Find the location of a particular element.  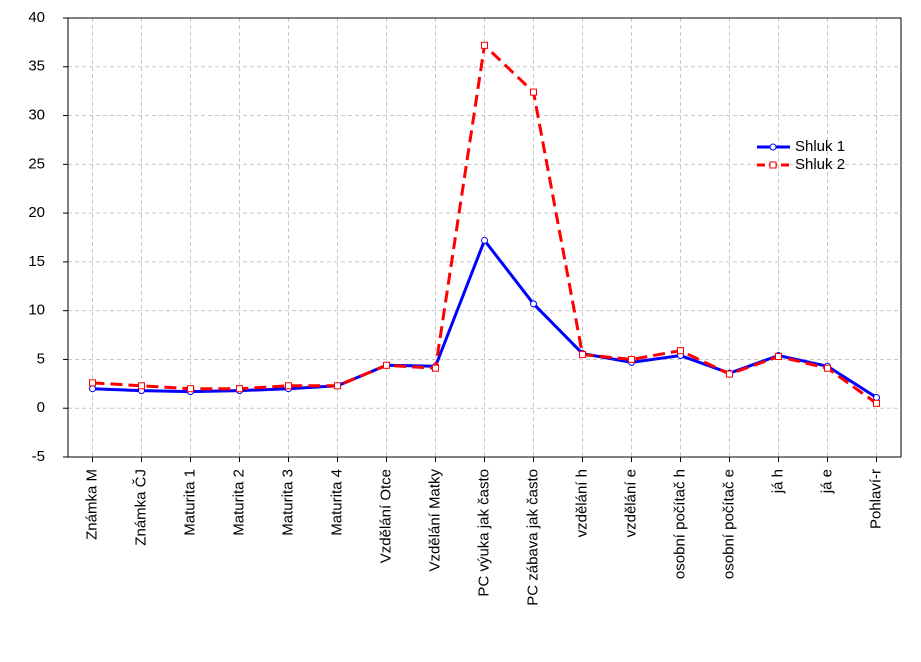

x-tick-label: já e is located at coordinates (826, 481).